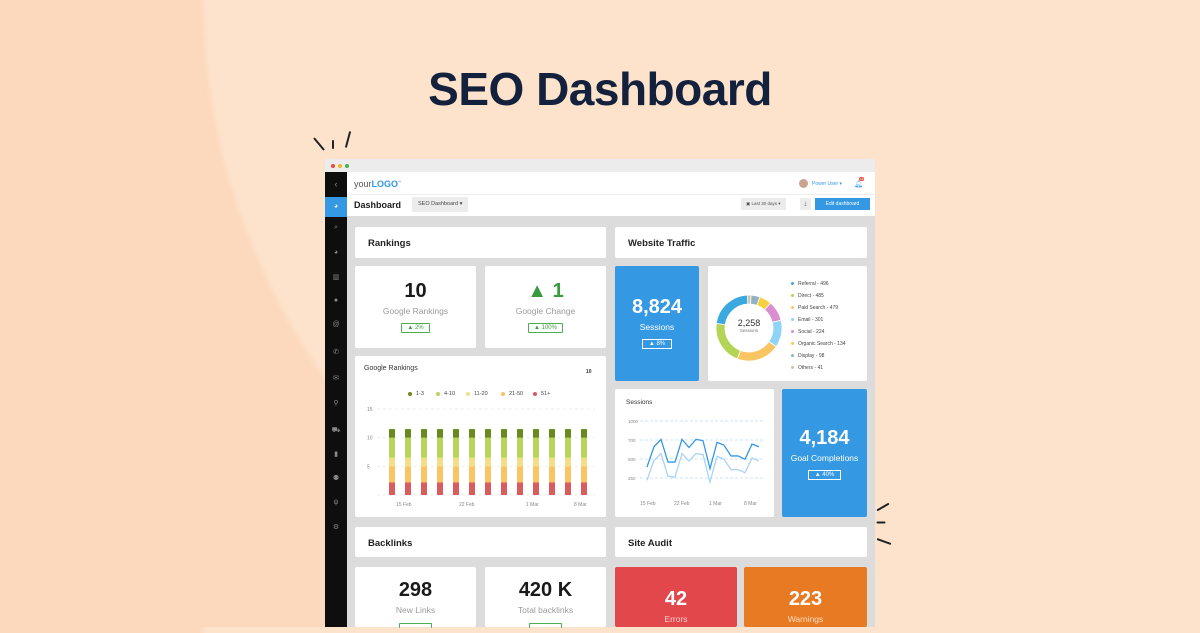 Image resolution: width=1200 pixels, height=633 pixels. What do you see at coordinates (336, 227) in the screenshot?
I see `search-icon: ⌕` at bounding box center [336, 227].